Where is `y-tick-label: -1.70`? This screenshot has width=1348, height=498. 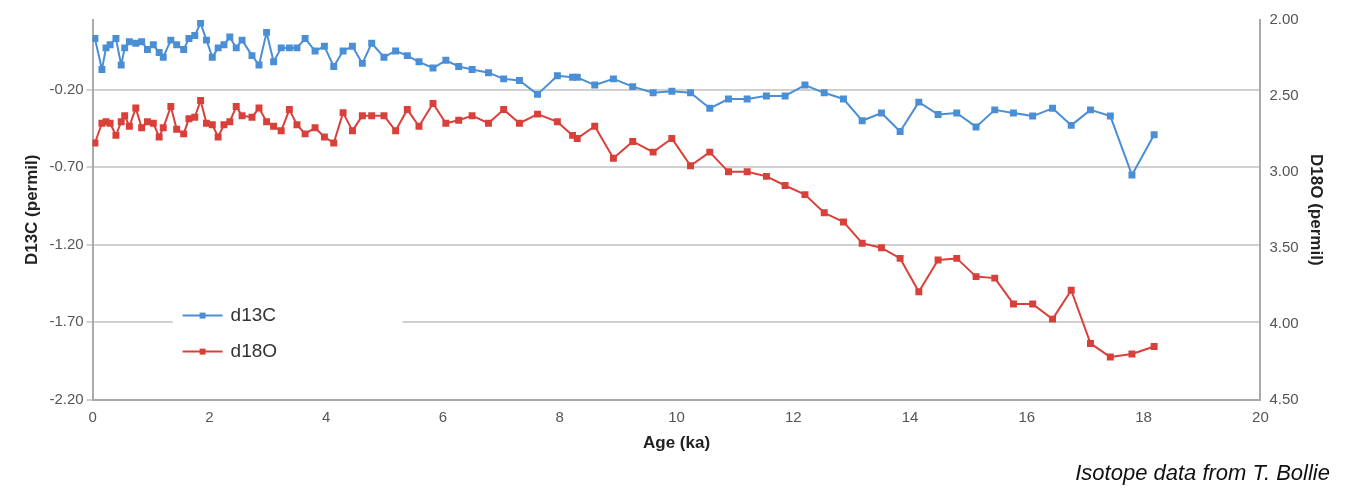 y-tick-label: -1.70 is located at coordinates (66, 321).